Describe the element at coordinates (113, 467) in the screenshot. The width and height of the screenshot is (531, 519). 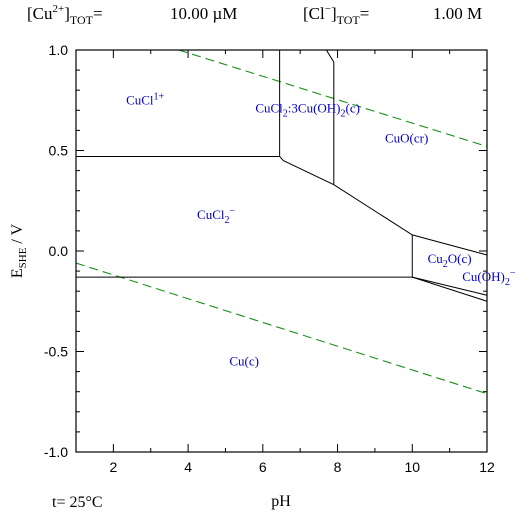
I see `x-tick-label: 2` at that location.